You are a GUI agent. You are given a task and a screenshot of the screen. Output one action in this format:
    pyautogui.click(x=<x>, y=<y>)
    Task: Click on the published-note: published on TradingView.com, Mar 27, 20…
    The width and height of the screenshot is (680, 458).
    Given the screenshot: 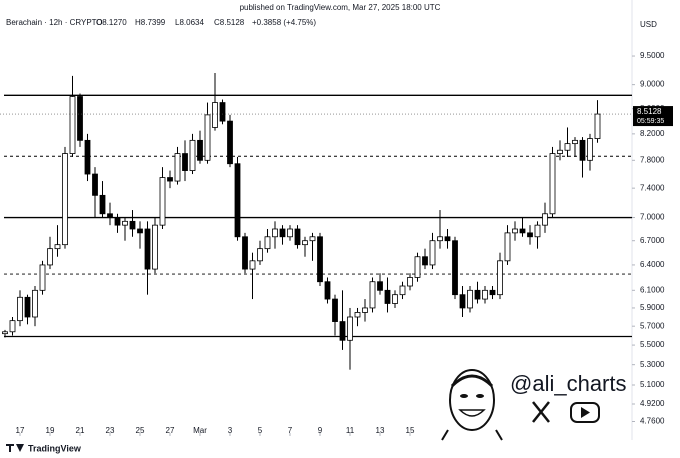 What is the action you would take?
    pyautogui.click(x=340, y=7)
    